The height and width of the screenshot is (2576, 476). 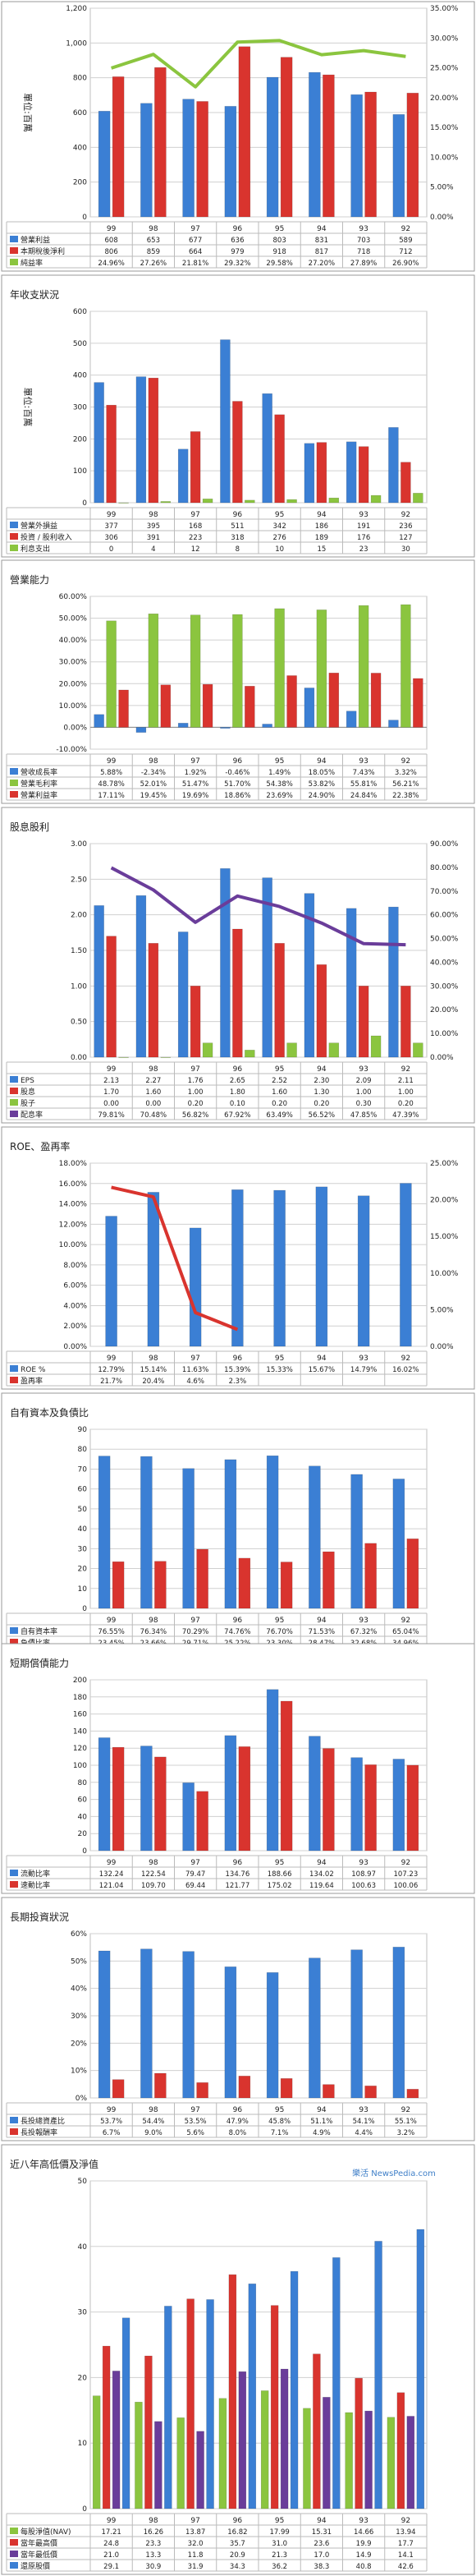 What do you see at coordinates (27, 1081) in the screenshot?
I see `legend-label: EPS` at bounding box center [27, 1081].